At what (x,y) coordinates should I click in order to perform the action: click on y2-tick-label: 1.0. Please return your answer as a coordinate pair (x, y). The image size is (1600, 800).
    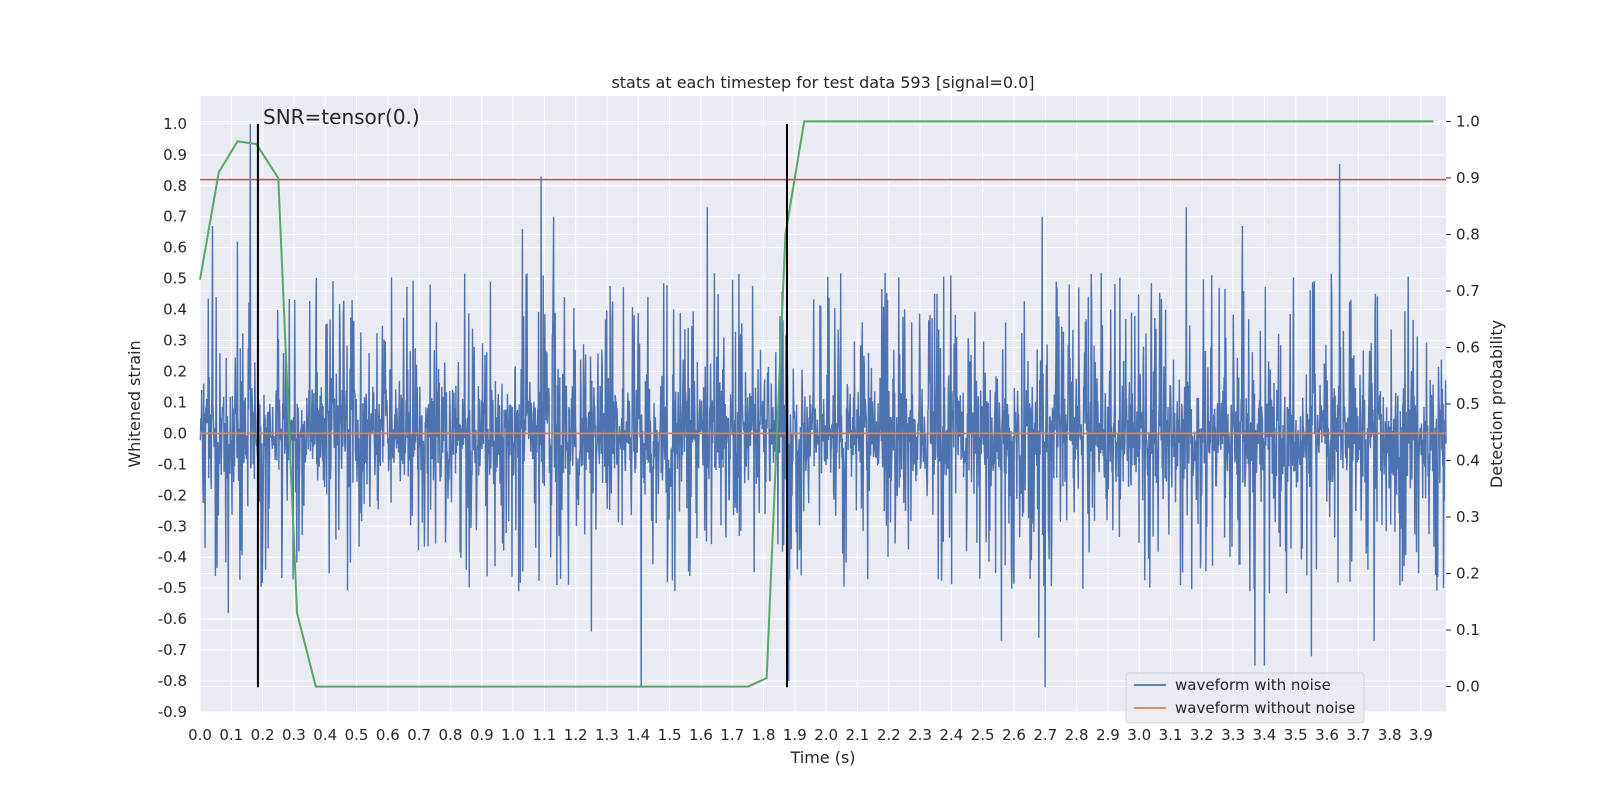
    Looking at the image, I should click on (1468, 121).